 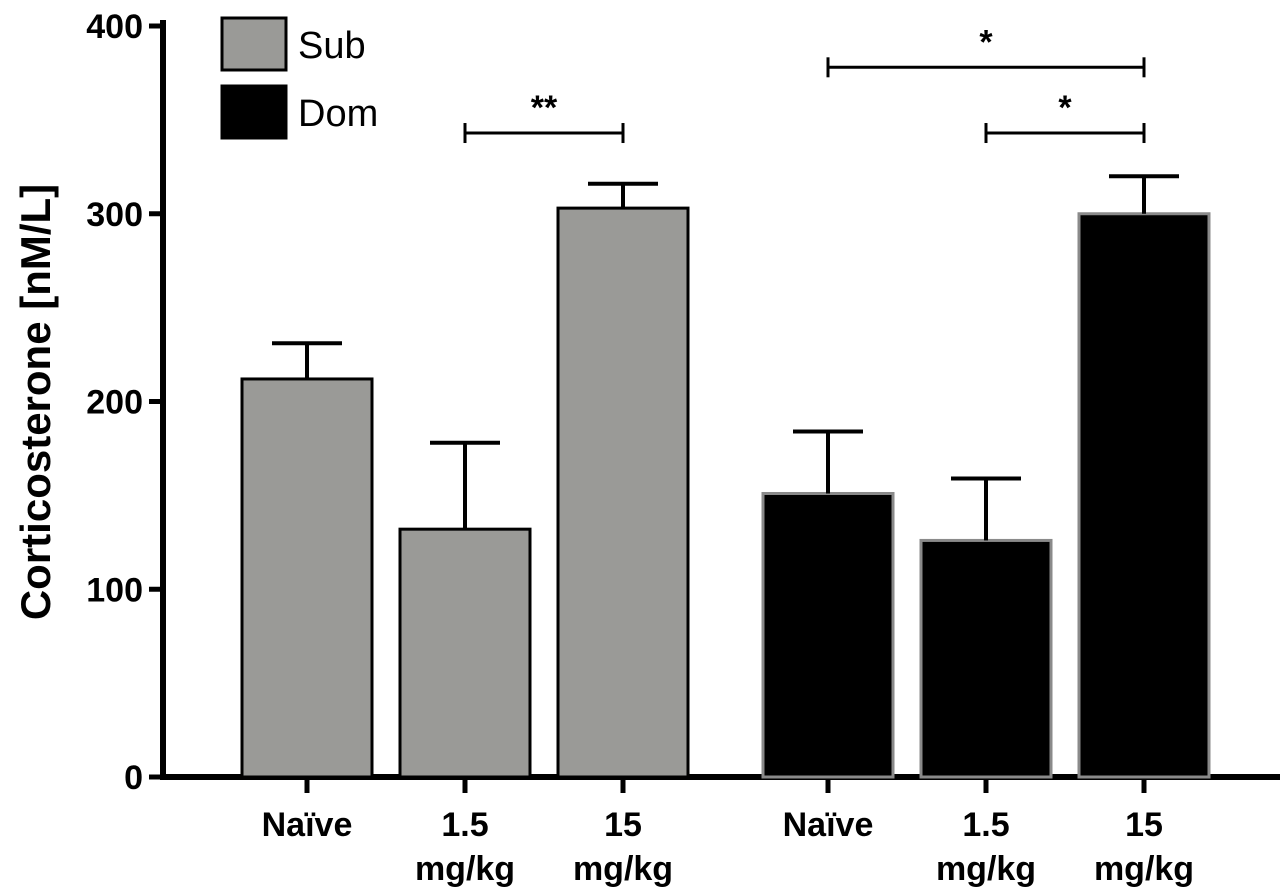 What do you see at coordinates (114, 403) in the screenshot?
I see `y-tick-label: 200` at bounding box center [114, 403].